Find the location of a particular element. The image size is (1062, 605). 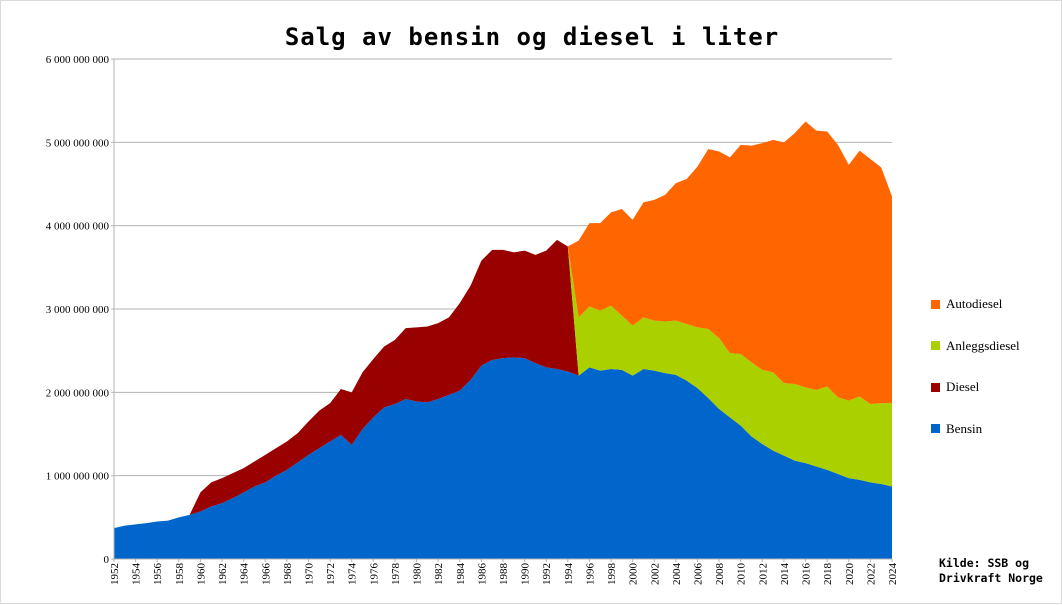

legend-item-anleggsdiesel: Anleggsdiesel is located at coordinates (995, 346).